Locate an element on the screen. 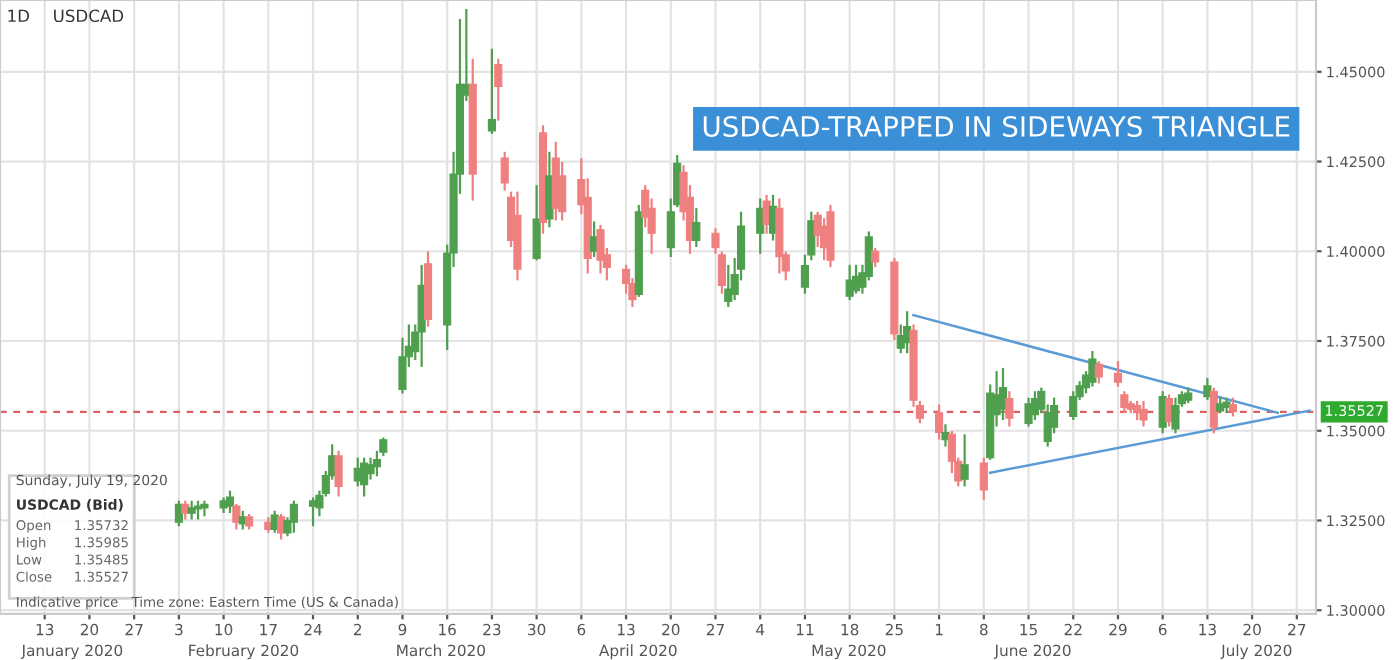  annotation: 1D is located at coordinates (19, 15).